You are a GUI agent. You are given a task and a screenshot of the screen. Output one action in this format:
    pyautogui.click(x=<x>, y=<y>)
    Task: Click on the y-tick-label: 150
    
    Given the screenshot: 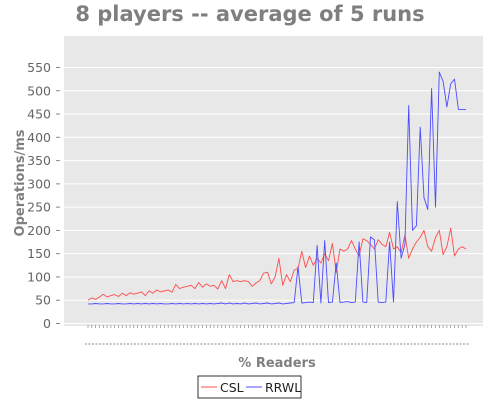 What is the action you would take?
    pyautogui.click(x=39, y=253)
    